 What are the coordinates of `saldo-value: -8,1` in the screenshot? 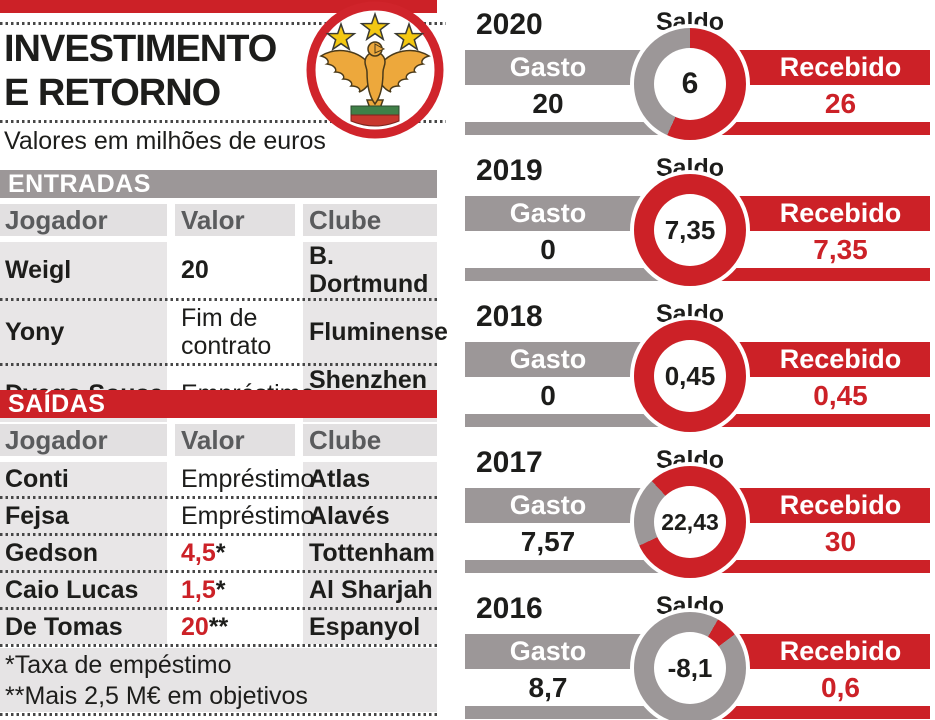 It's located at (690, 667).